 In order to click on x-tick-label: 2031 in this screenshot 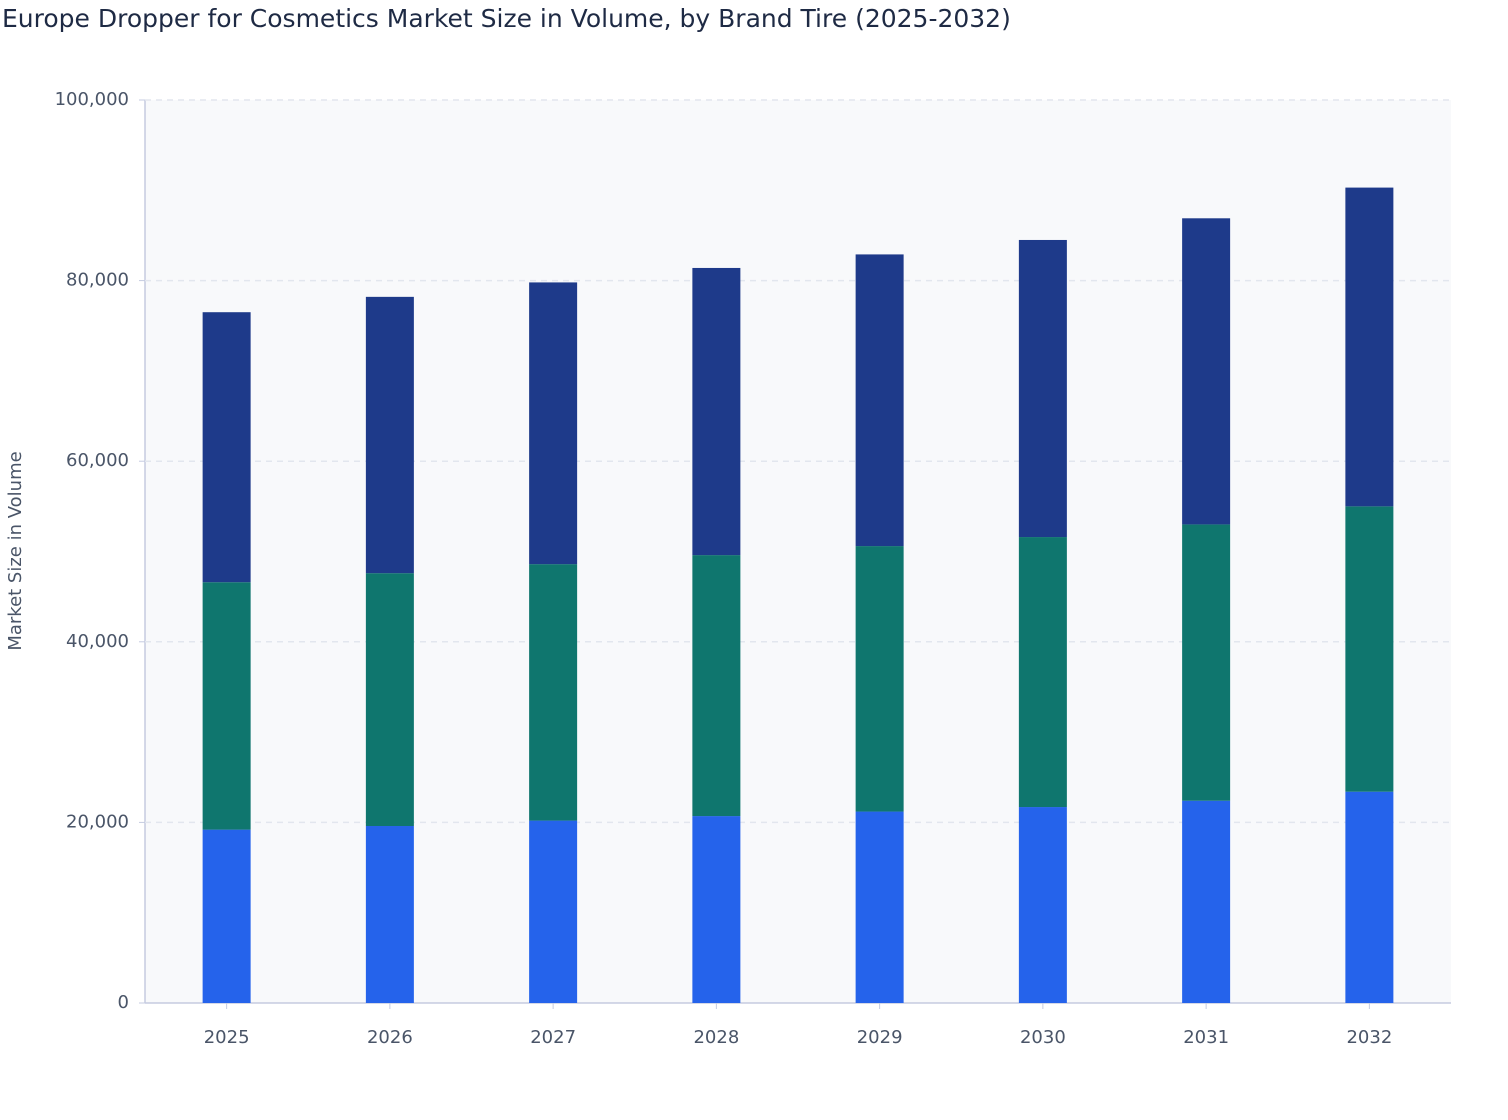, I will do `click(1206, 1037)`.